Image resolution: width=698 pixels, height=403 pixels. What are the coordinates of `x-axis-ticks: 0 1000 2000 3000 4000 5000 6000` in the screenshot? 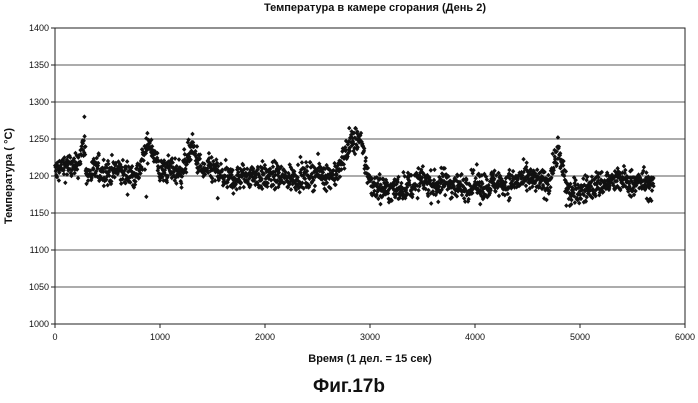 It's located at (373, 333).